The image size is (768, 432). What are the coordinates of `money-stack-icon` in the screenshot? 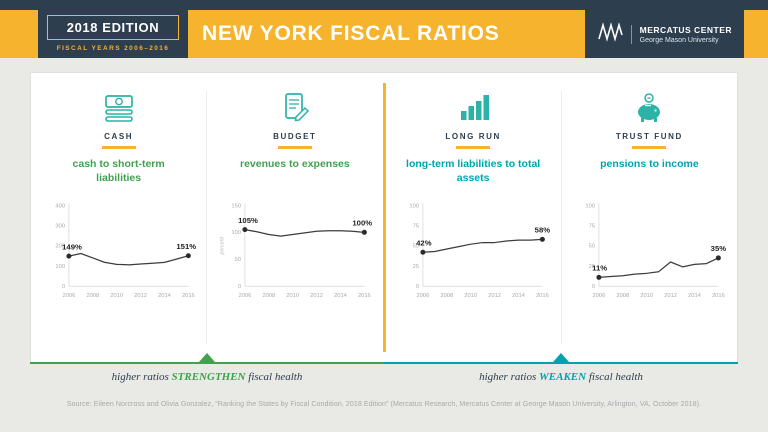 It's located at (118, 107).